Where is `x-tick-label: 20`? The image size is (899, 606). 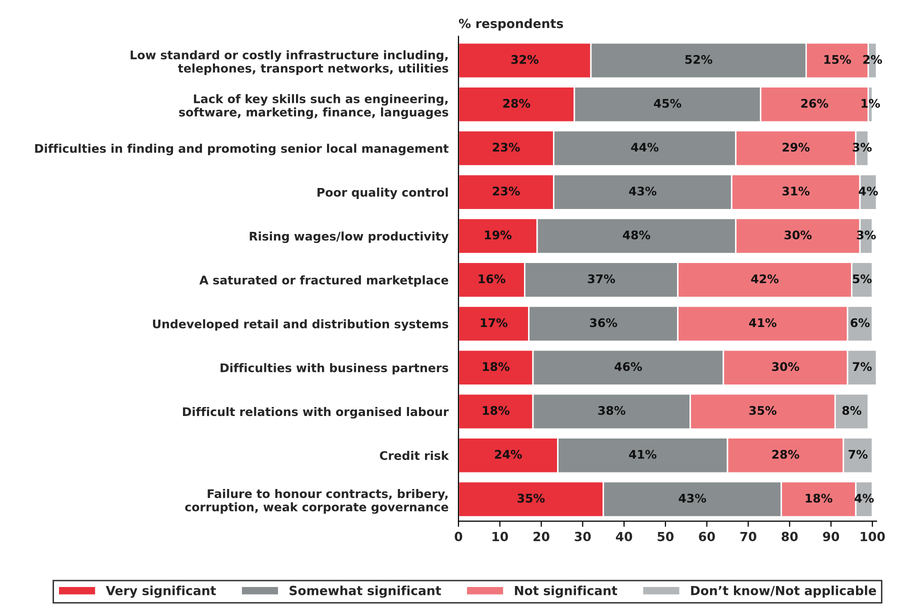
x-tick-label: 20 is located at coordinates (542, 537).